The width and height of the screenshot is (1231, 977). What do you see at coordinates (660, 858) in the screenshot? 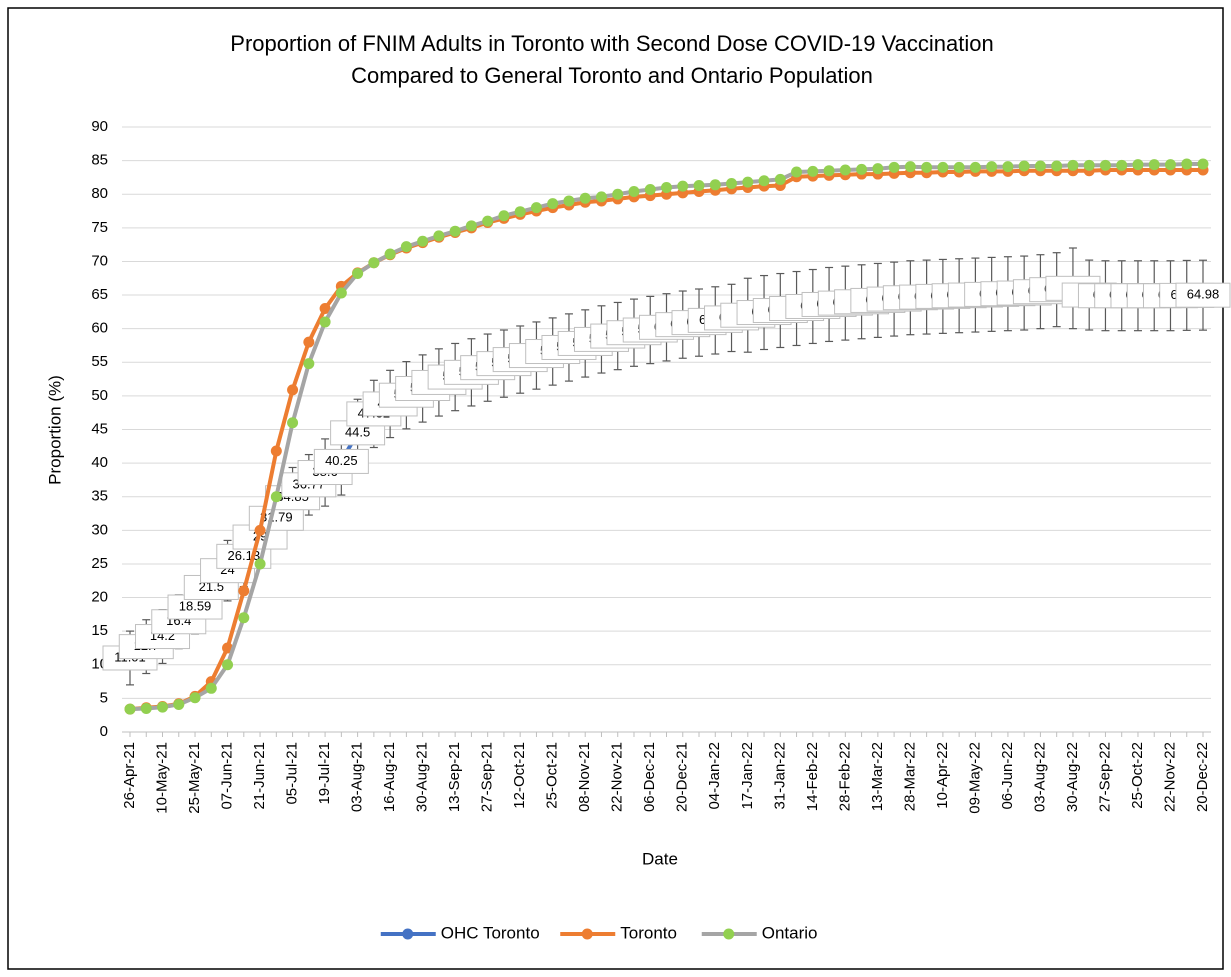
I see `x-axis-label: Date` at bounding box center [660, 858].